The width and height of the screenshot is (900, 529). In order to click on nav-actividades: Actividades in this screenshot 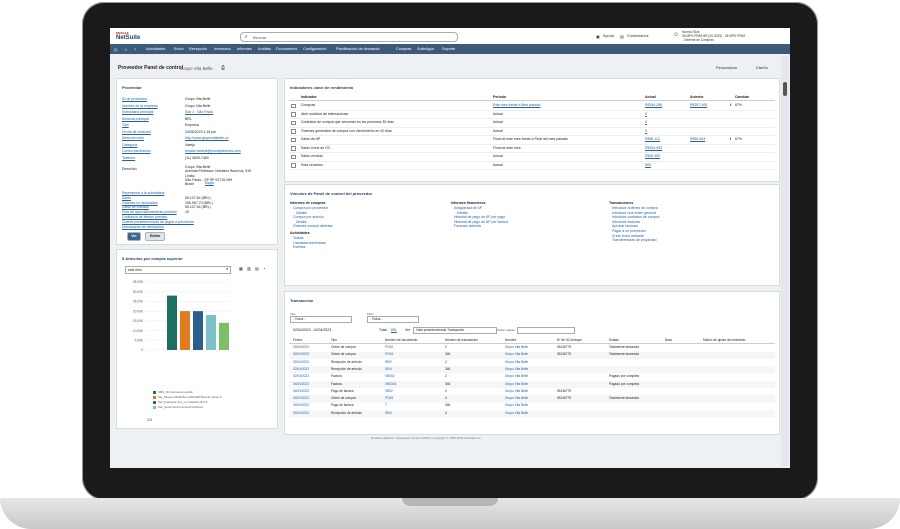, I will do `click(156, 48)`.